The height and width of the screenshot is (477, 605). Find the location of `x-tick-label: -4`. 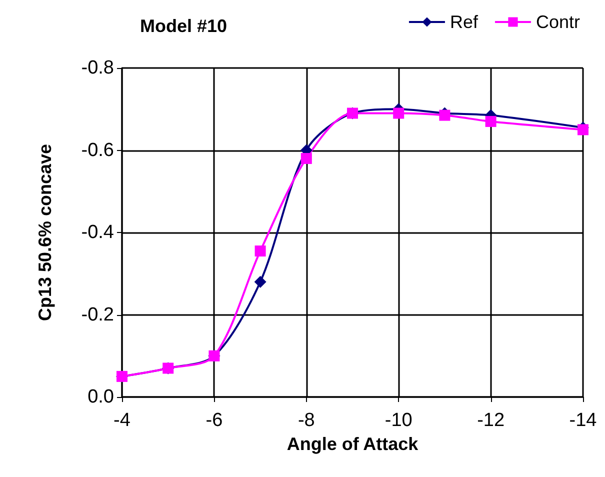

x-tick-label: -4 is located at coordinates (122, 420).